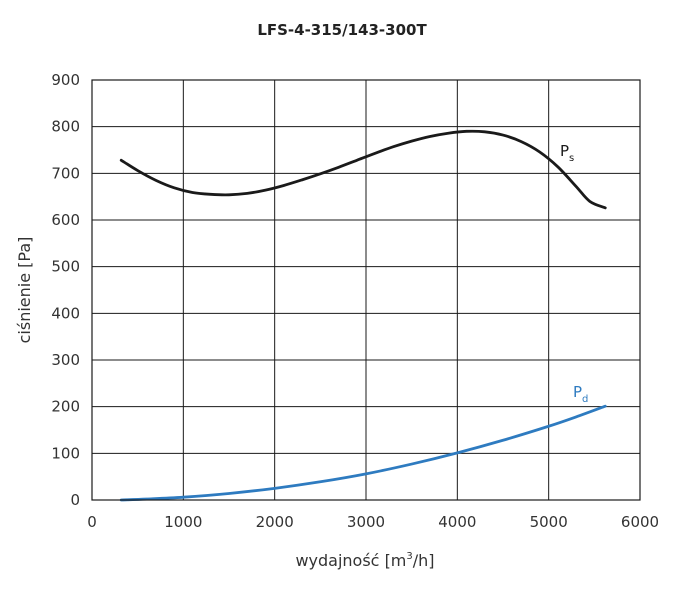  I want to click on series-label-ps: Ps, so click(567, 153).